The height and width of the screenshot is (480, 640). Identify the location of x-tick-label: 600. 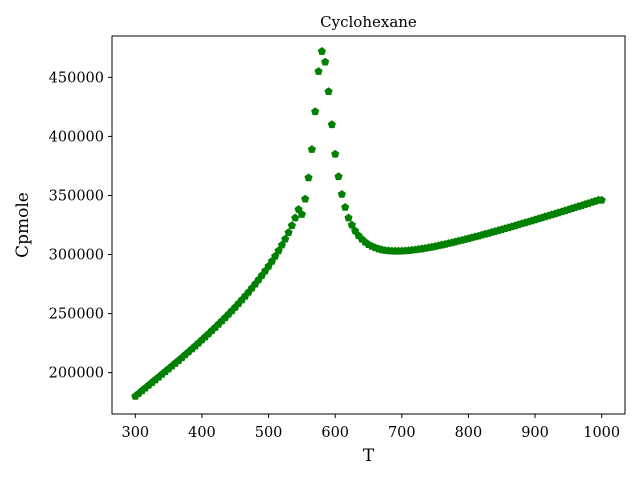
(335, 433).